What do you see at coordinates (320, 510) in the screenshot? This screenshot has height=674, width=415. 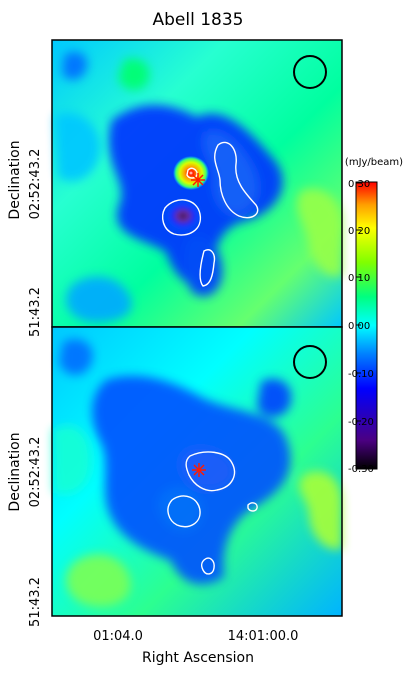 I see `lower-right-green-edge` at bounding box center [320, 510].